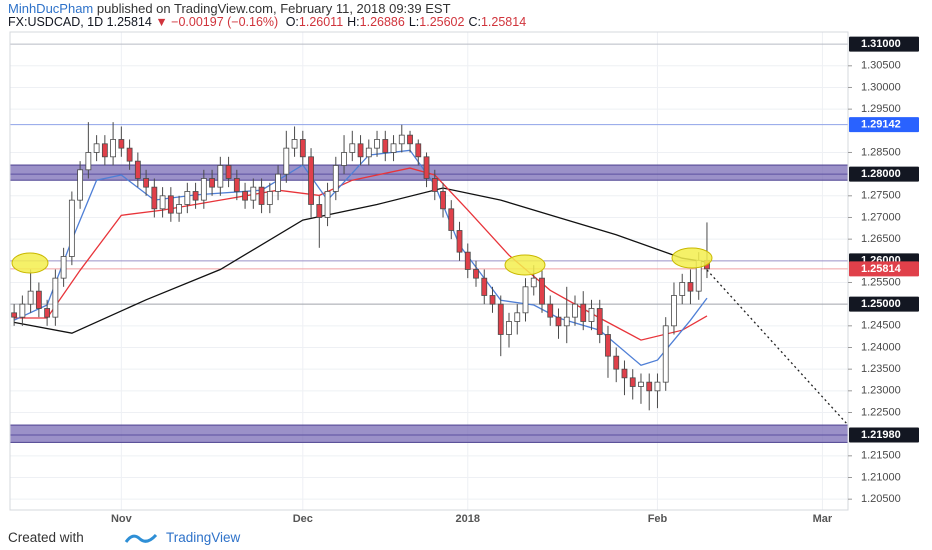 This screenshot has width=932, height=550. Describe the element at coordinates (881, 326) in the screenshot. I see `y-tick-label: 1.24500` at that location.